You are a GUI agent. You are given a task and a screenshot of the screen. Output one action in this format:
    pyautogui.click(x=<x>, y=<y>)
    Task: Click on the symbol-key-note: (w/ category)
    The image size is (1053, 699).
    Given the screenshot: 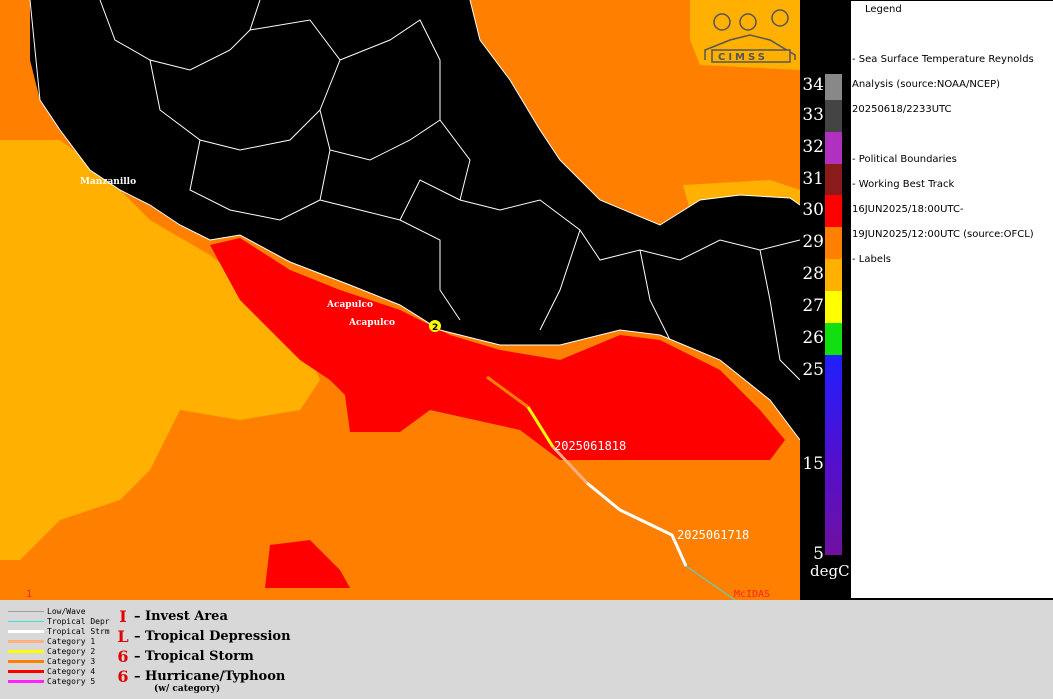 What is the action you would take?
    pyautogui.click(x=187, y=689)
    